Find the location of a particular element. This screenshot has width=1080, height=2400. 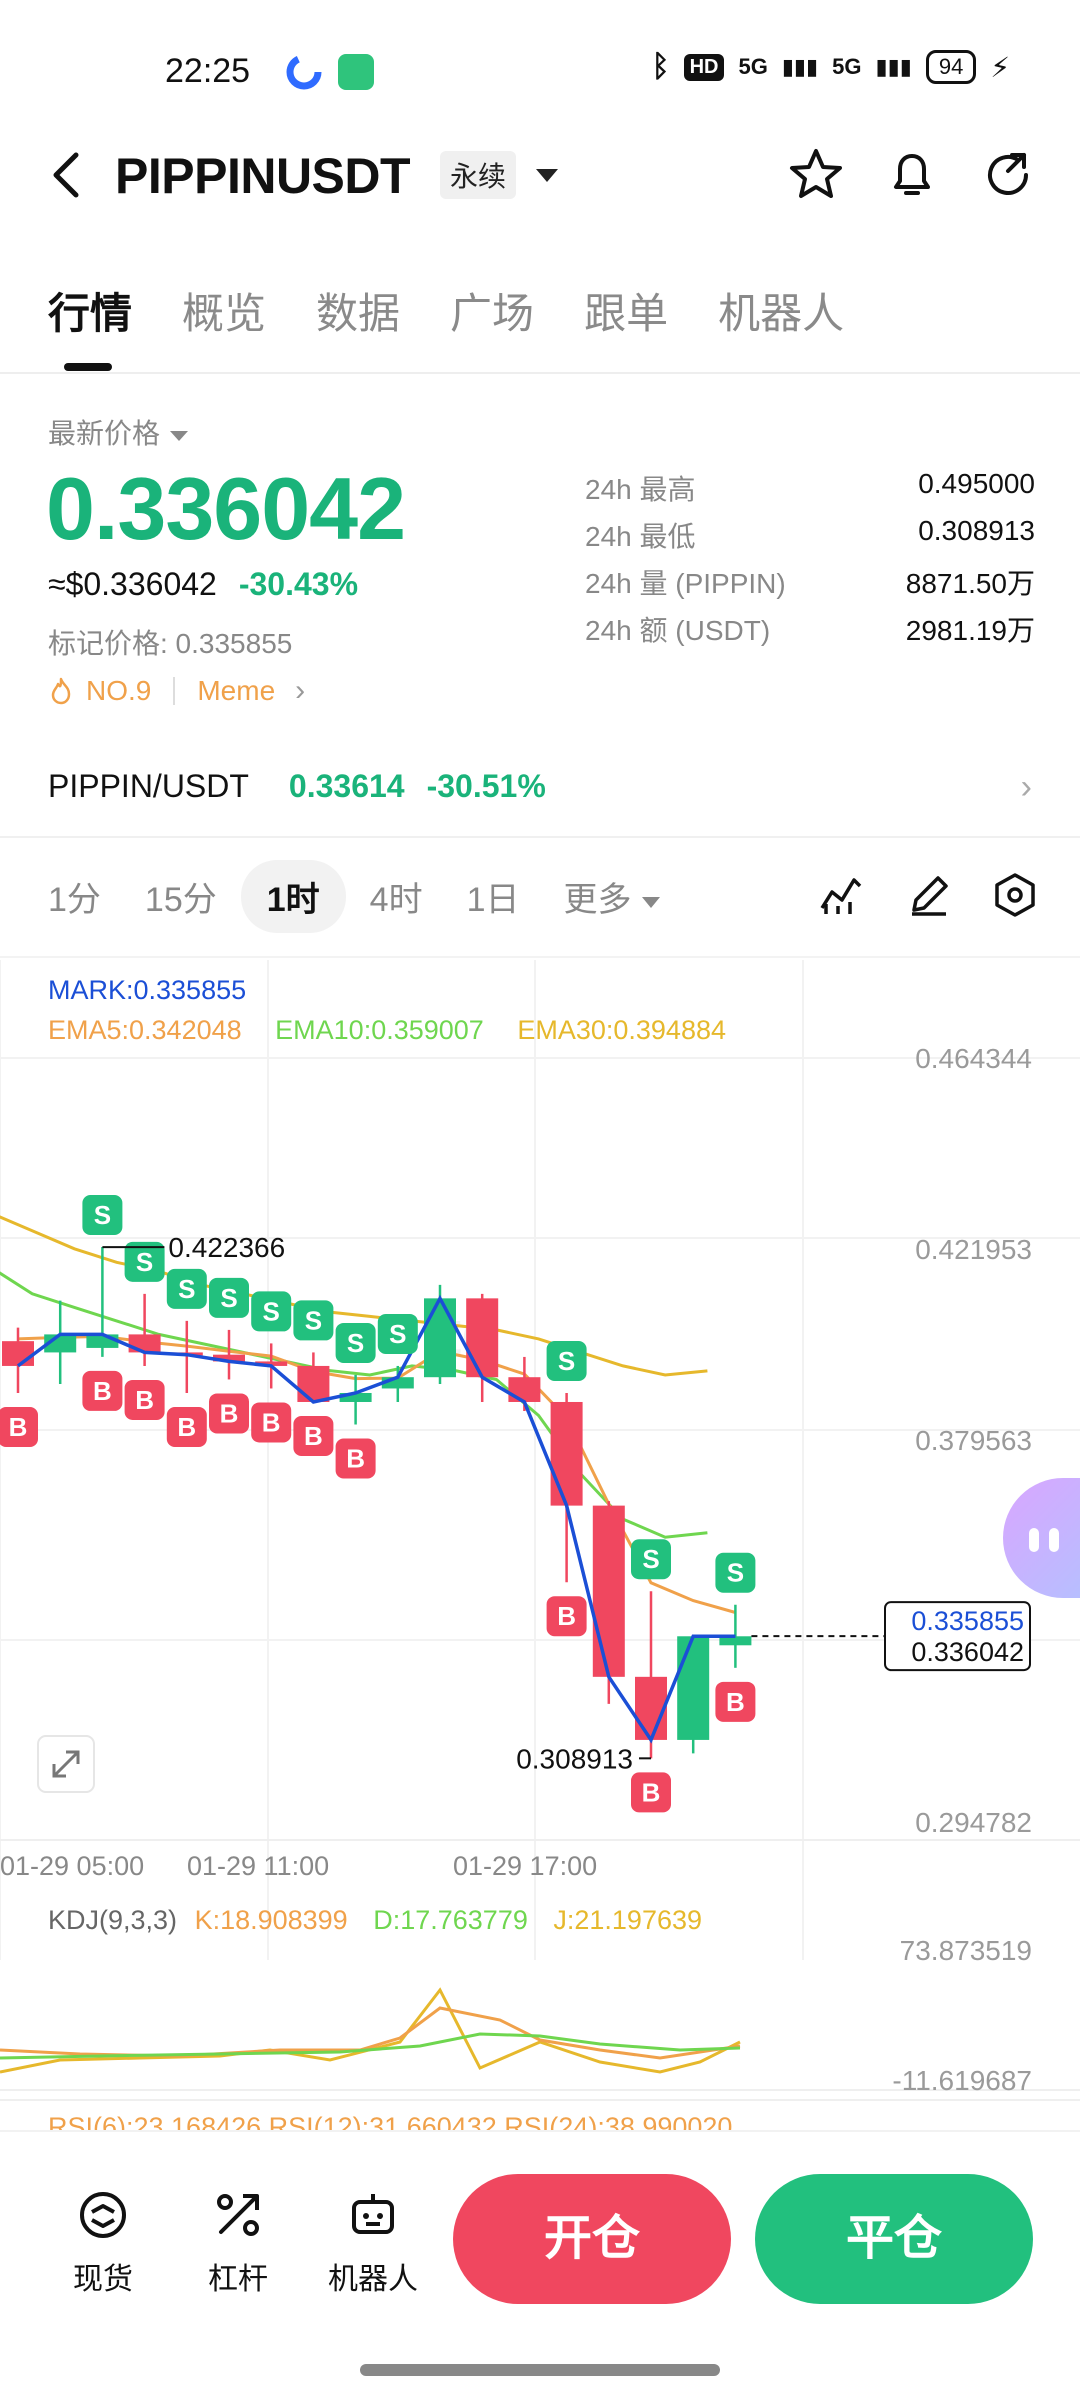

last-price-tag: 0.336042 is located at coordinates (967, 1652).